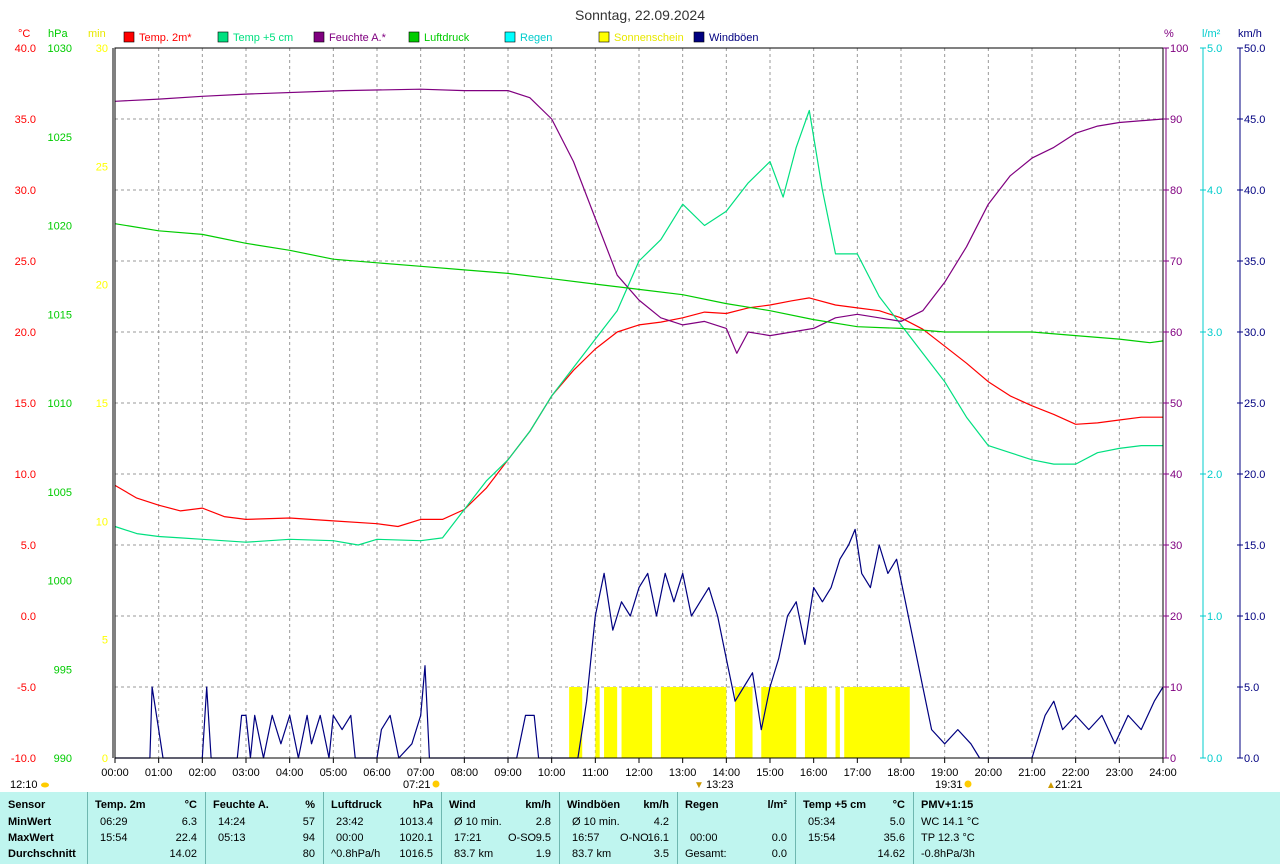 This screenshot has height=864, width=1280. I want to click on x-tick-label: 24:00, so click(1163, 773).